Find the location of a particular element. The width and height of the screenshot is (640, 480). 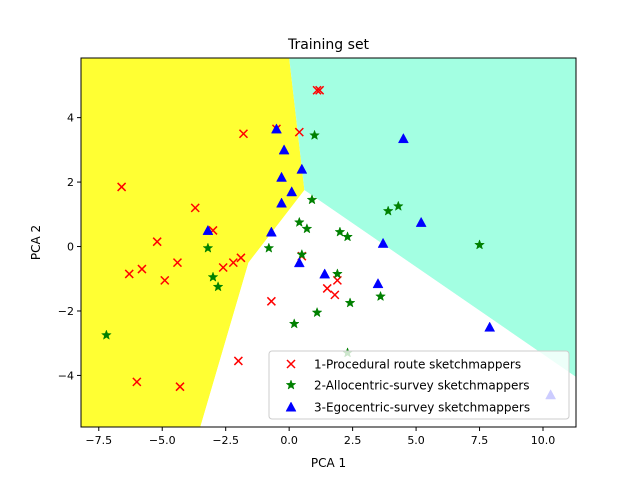

x-axis: −7.5 −5.0 −2.5 0.0 2.5 5.0 7.5 10.0 is located at coordinates (320, 437).